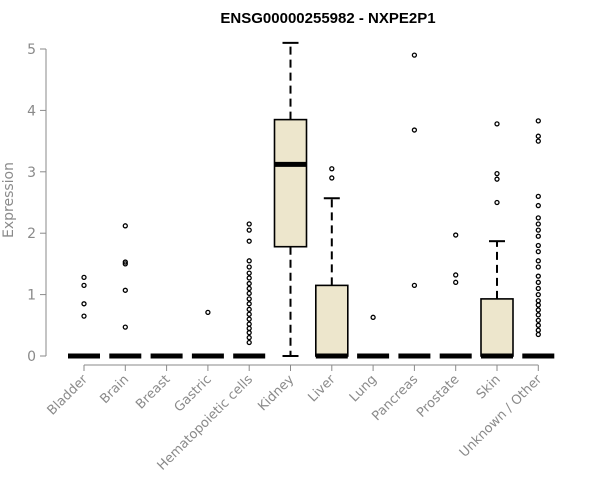 The height and width of the screenshot is (500, 600). What do you see at coordinates (327, 18) in the screenshot?
I see `chart-title: ENSG00000255982 - NXPE2P1` at bounding box center [327, 18].